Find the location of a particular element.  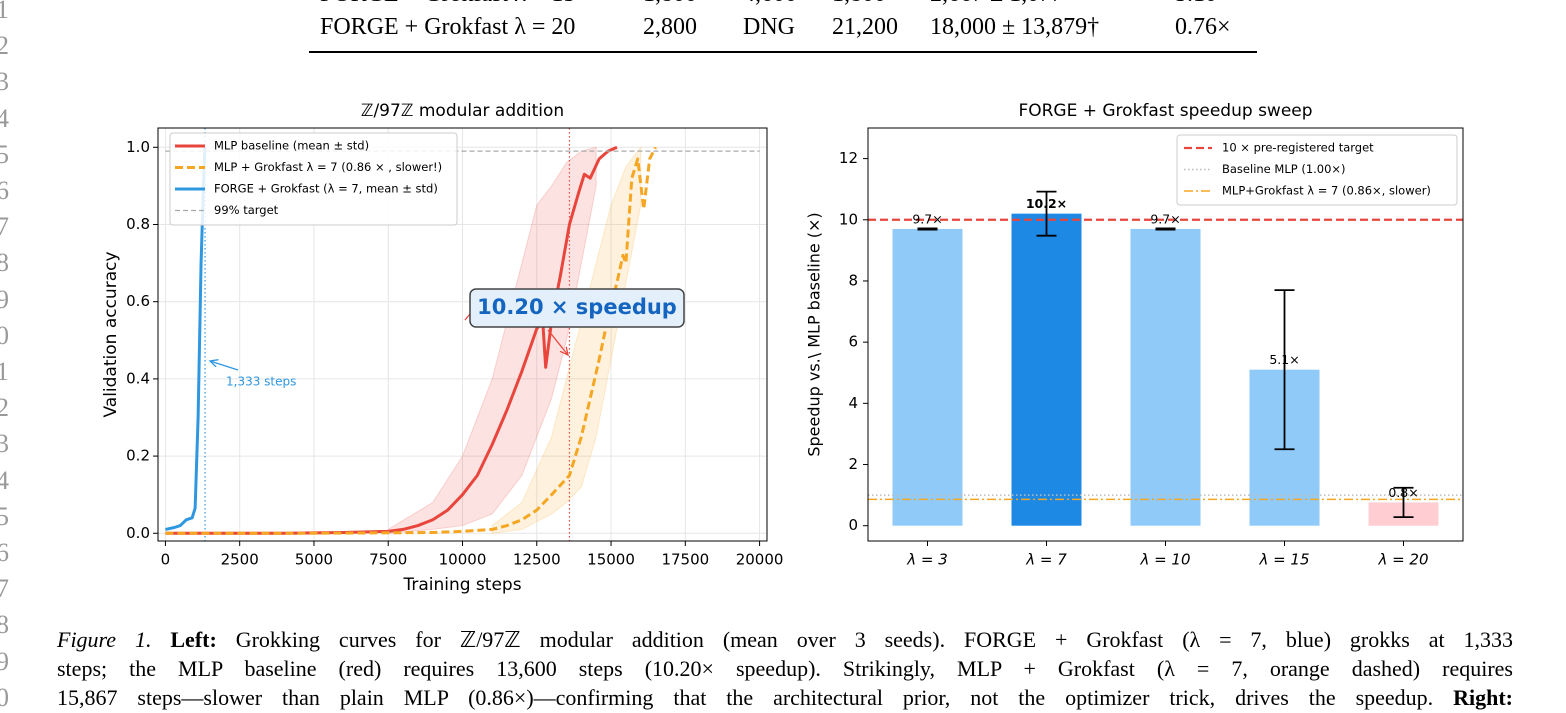

table-rule is located at coordinates (783, 52).